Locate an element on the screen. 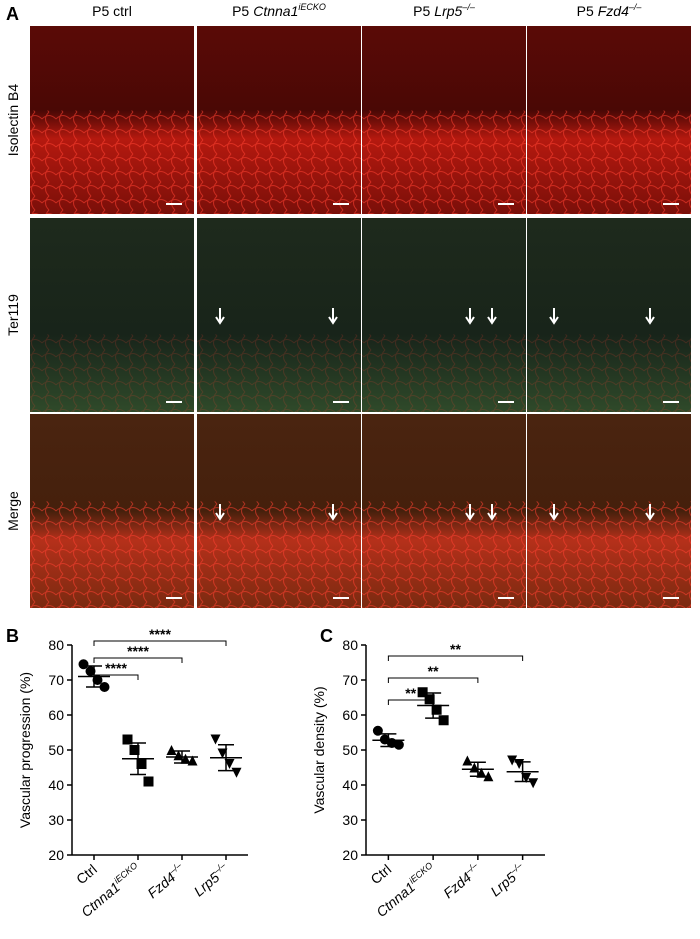  row-label: Ter119 is located at coordinates (13, 315).